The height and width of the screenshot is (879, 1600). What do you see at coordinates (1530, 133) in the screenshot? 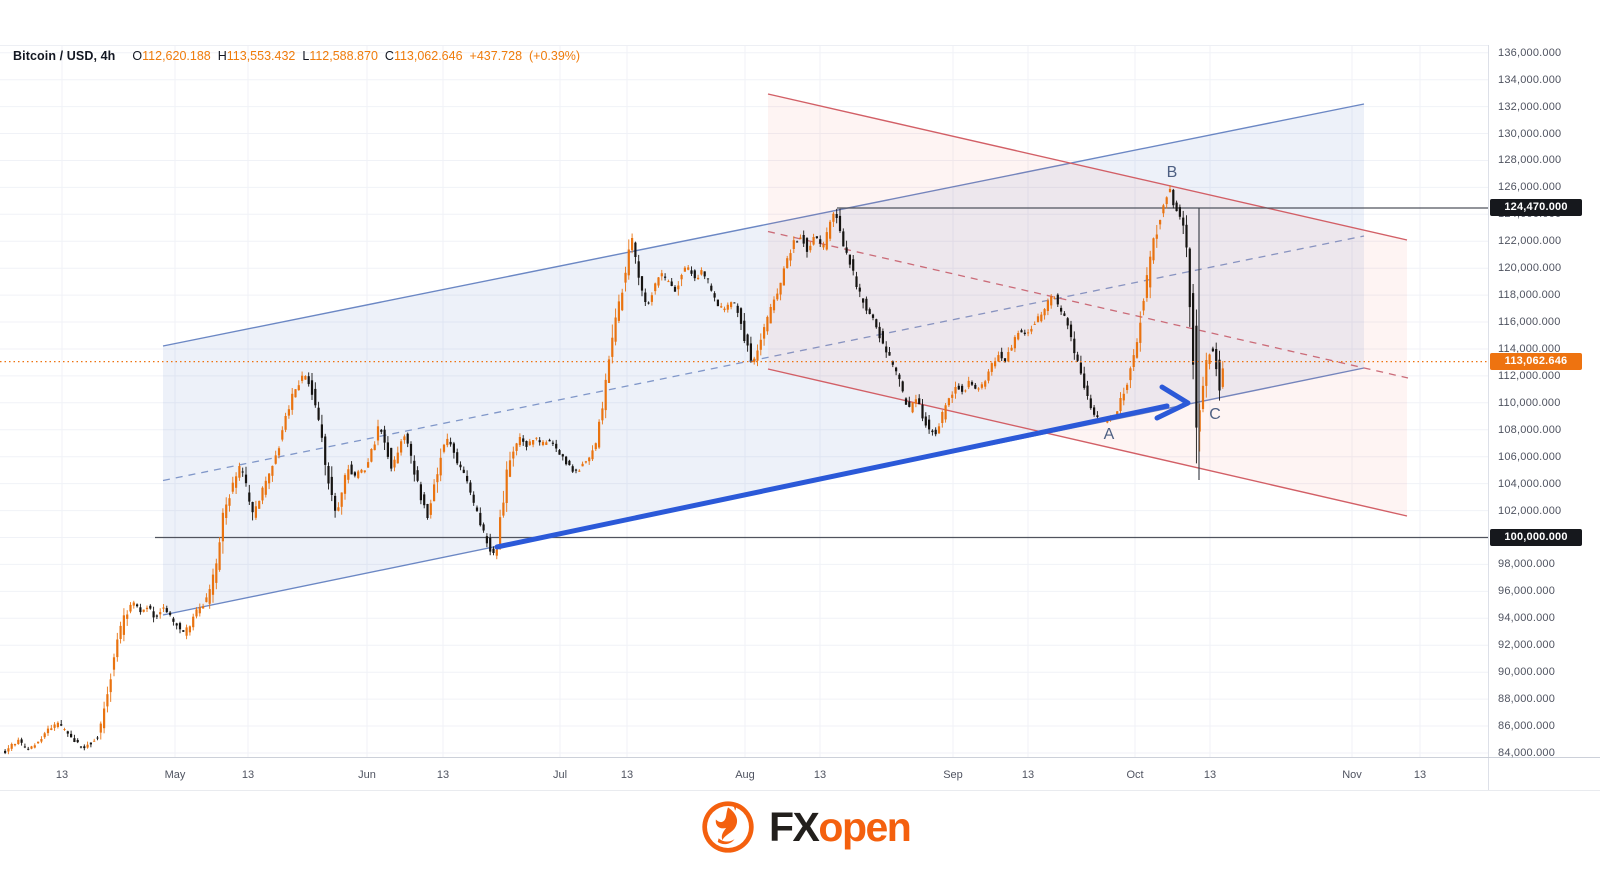
I see `price-tick-label: 130,000.000` at bounding box center [1530, 133].